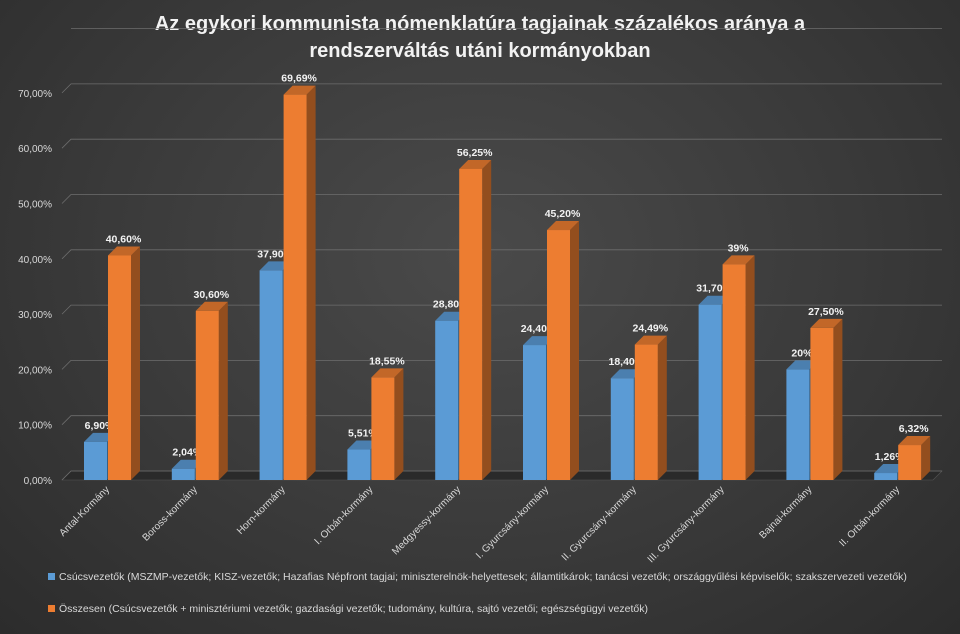 The height and width of the screenshot is (634, 960). I want to click on legend-swatch-blue, so click(51, 576).